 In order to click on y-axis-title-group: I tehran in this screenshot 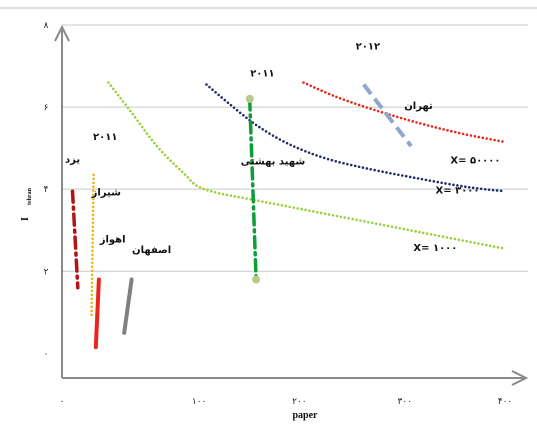, I will do `click(26, 204)`.